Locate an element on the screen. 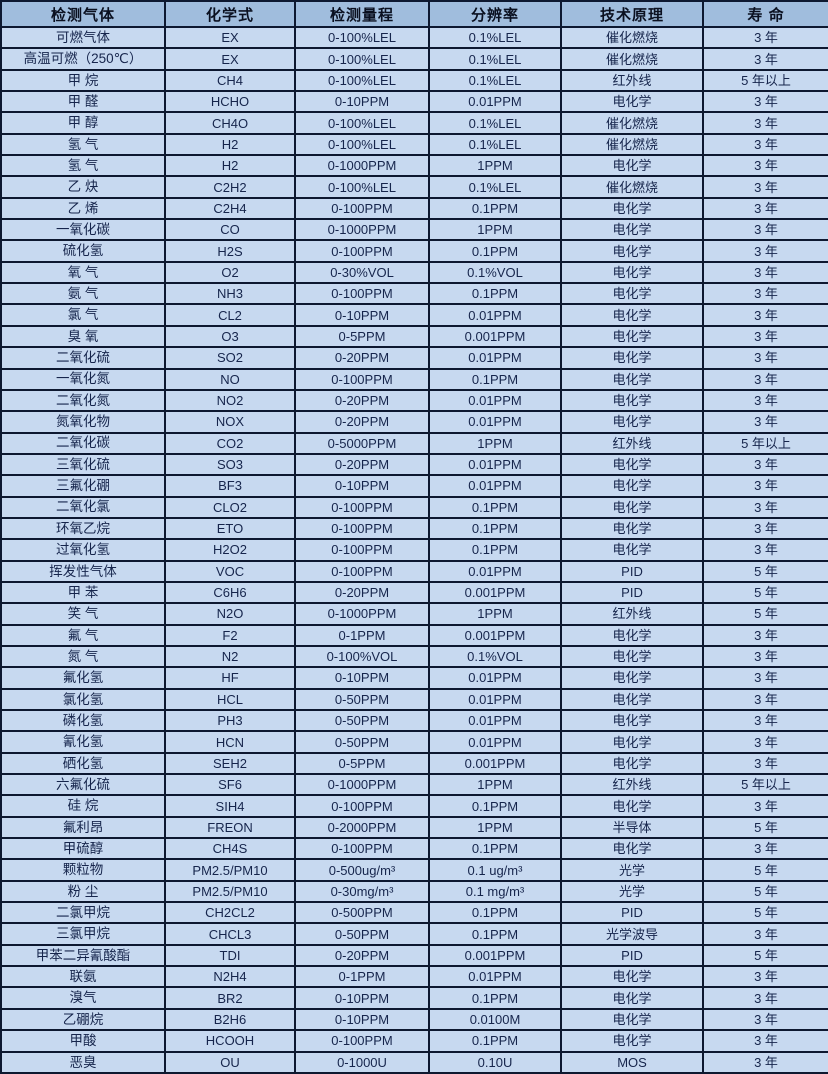 This screenshot has height=1074, width=828. cell-formula: N2H4 is located at coordinates (230, 977).